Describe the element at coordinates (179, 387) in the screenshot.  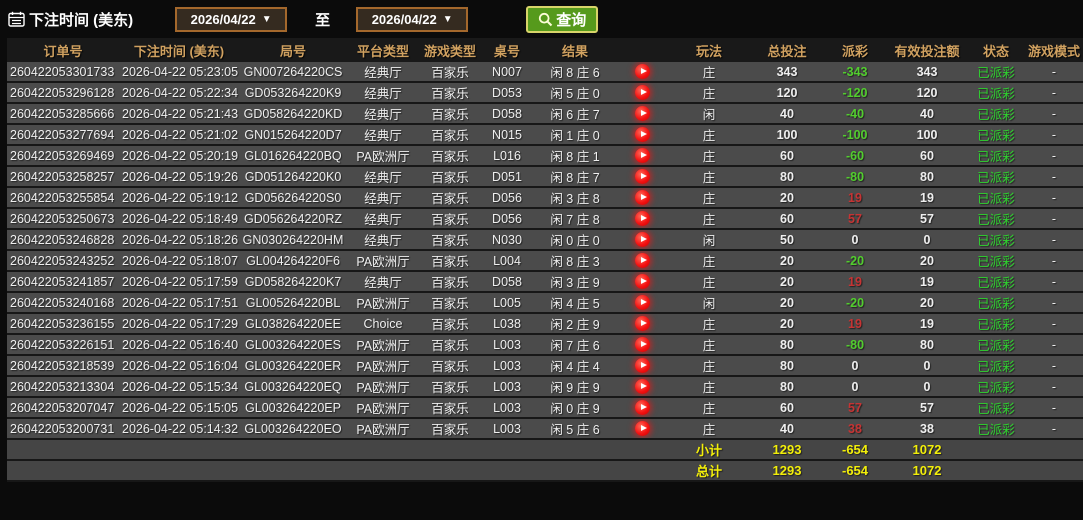
I see `bet-time-cell: 2026-04-22 05:15:34` at that location.